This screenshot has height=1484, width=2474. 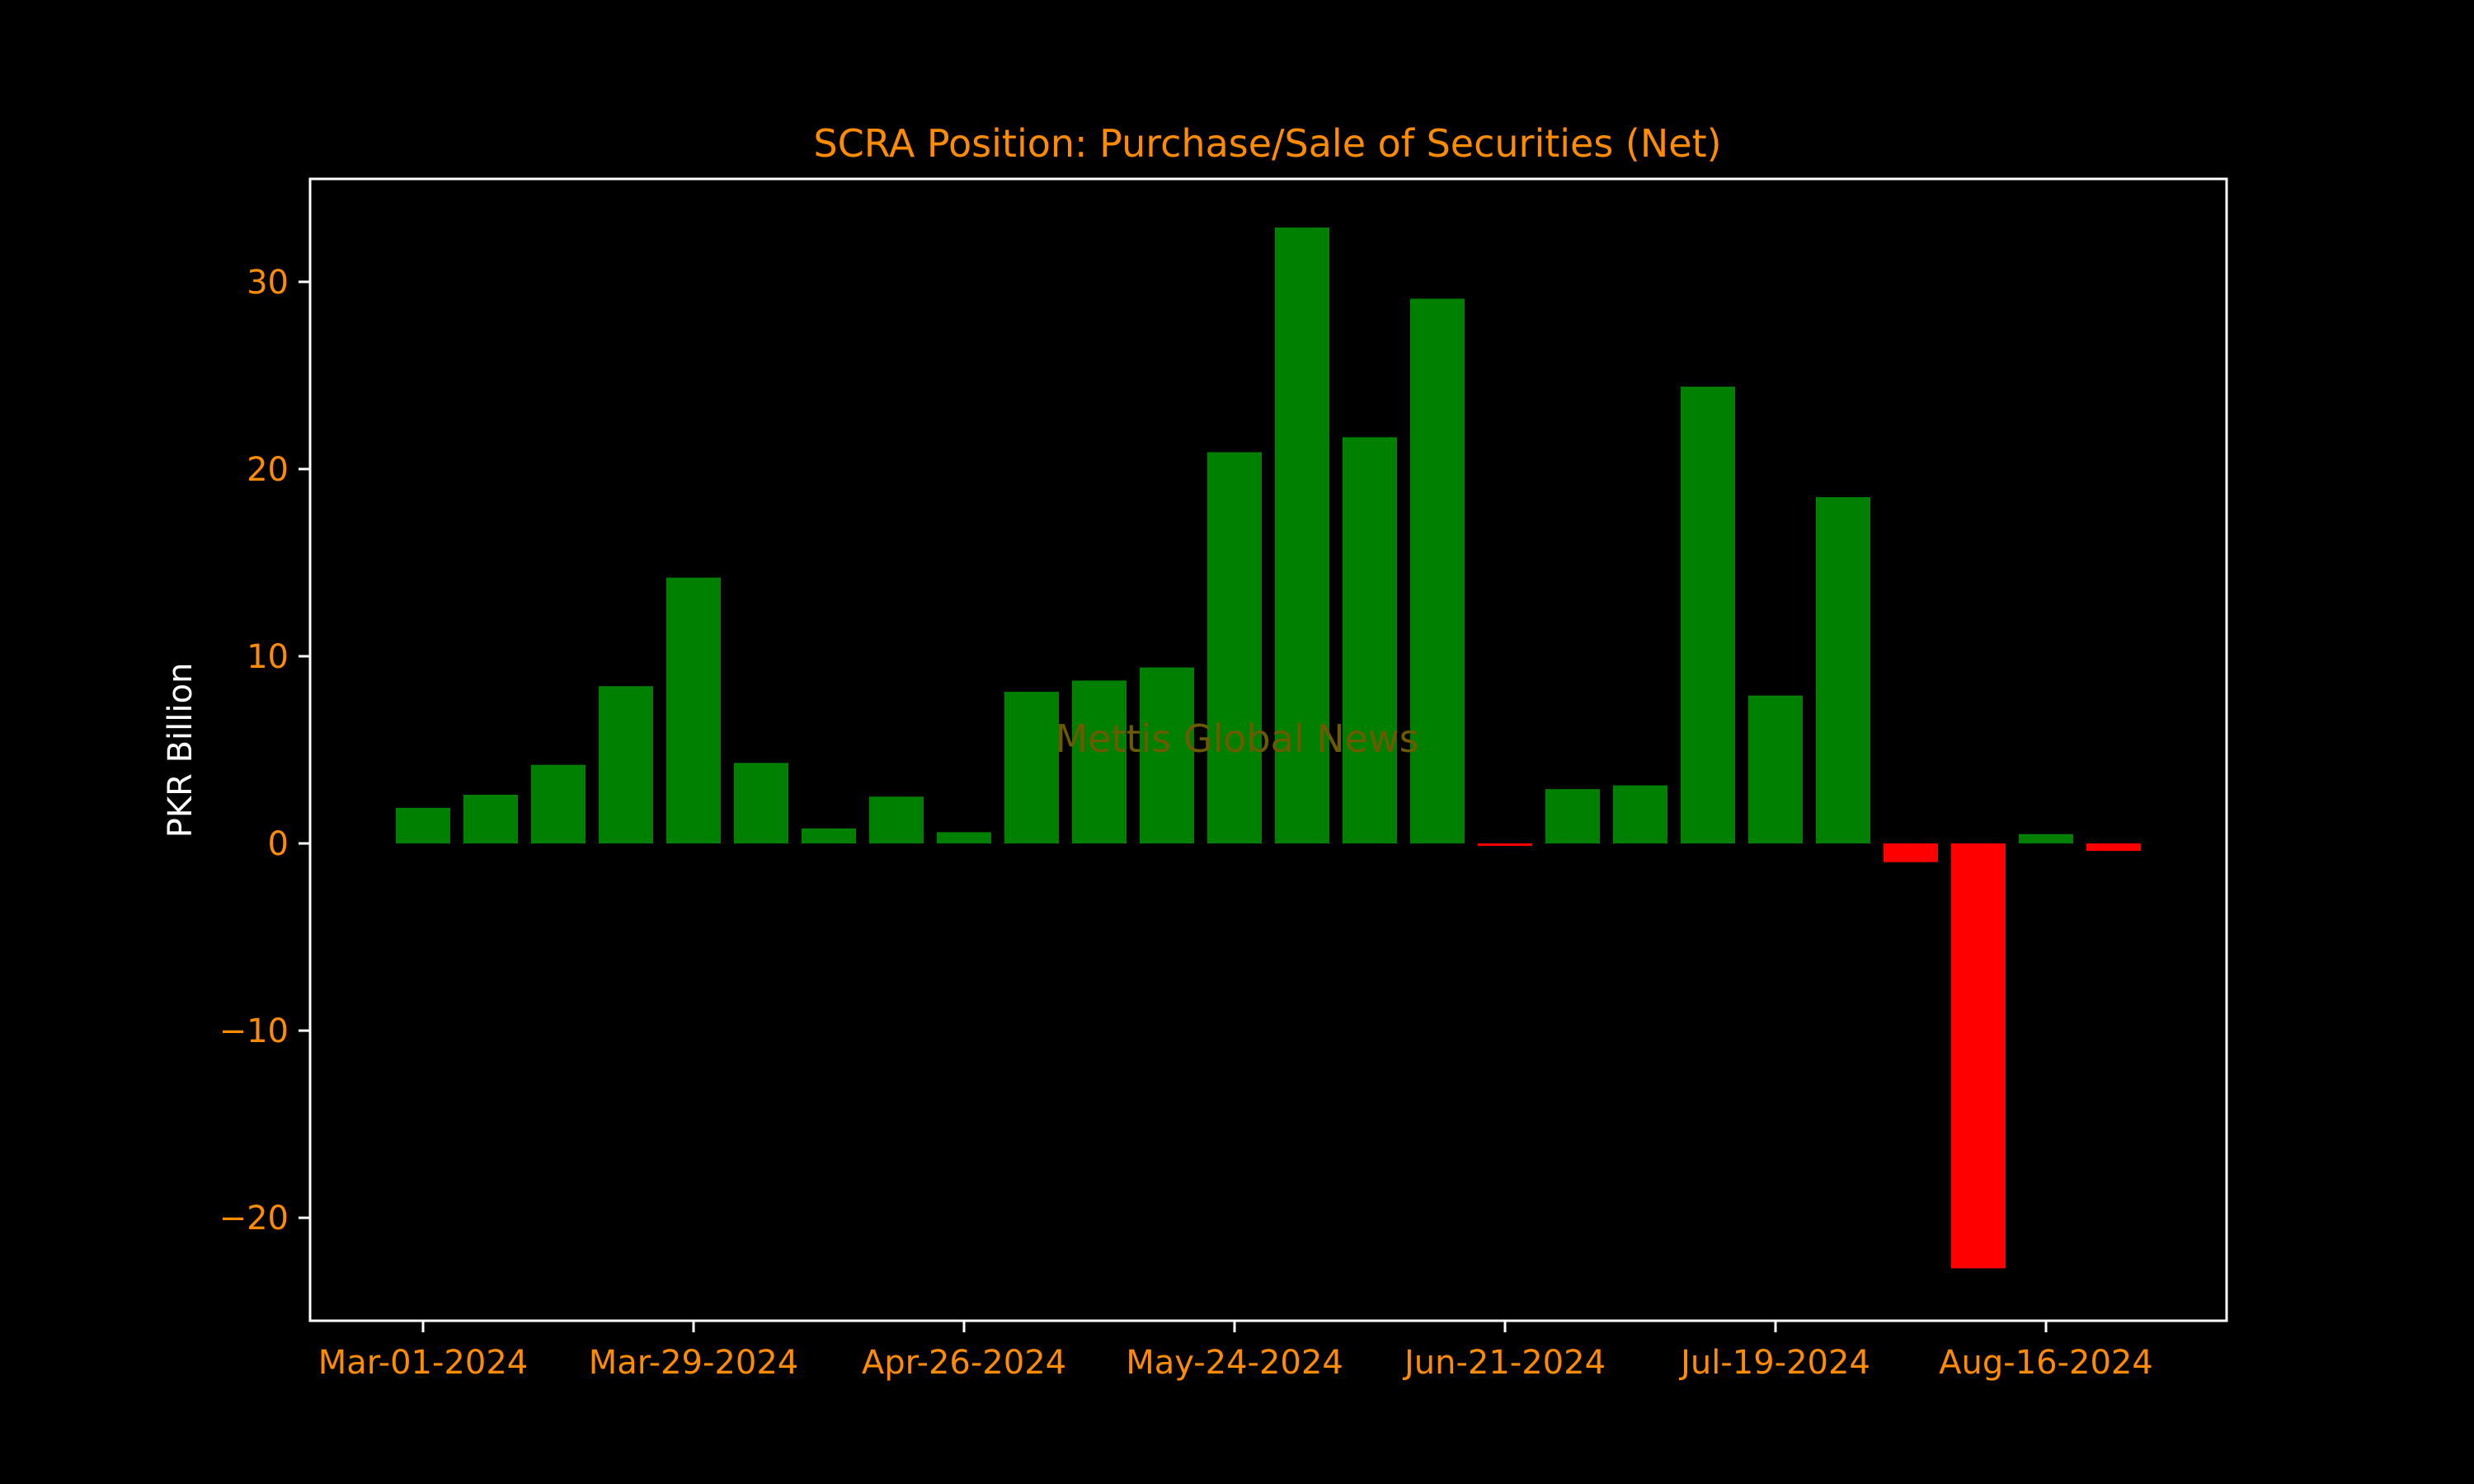 What do you see at coordinates (964, 1363) in the screenshot?
I see `x-tick-label: Apr-26-2024` at bounding box center [964, 1363].